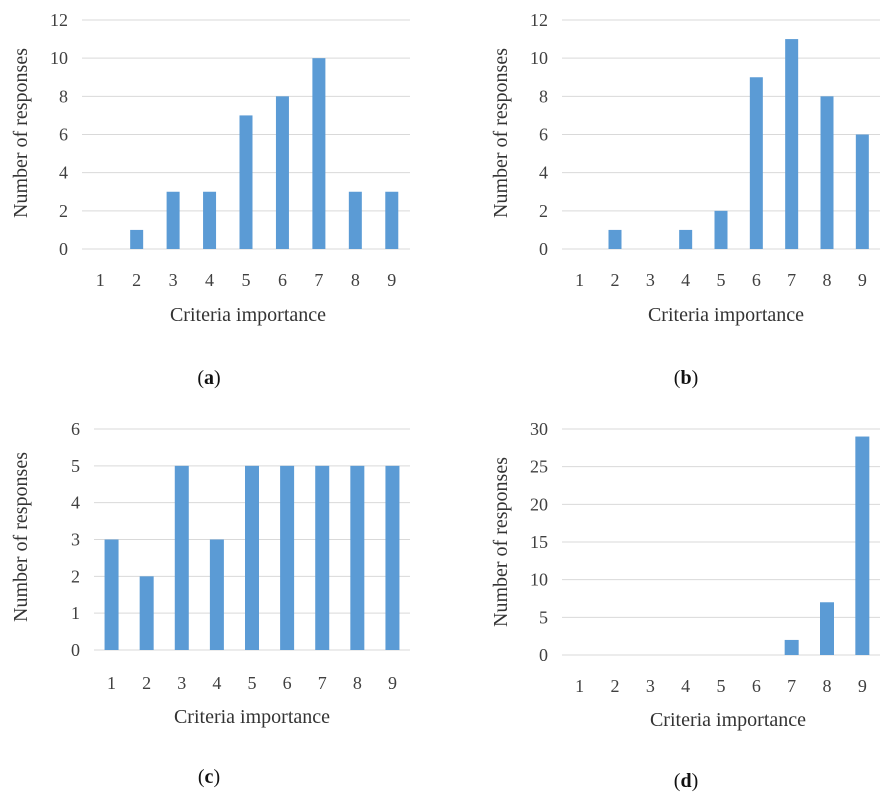  What do you see at coordinates (539, 467) in the screenshot?
I see `y-tick-label: 25` at bounding box center [539, 467].